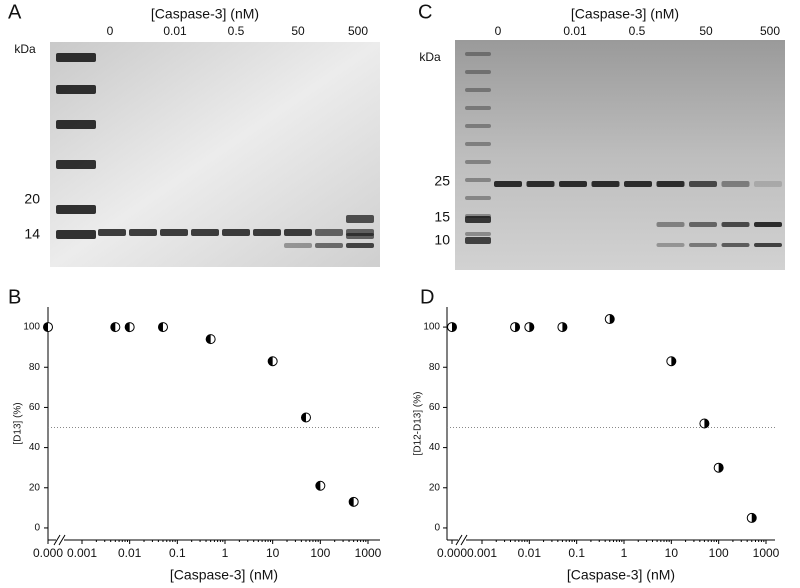 Image resolution: width=800 pixels, height=588 pixels. What do you see at coordinates (48, 553) in the screenshot?
I see `x-tick-label: 0.000` at bounding box center [48, 553].